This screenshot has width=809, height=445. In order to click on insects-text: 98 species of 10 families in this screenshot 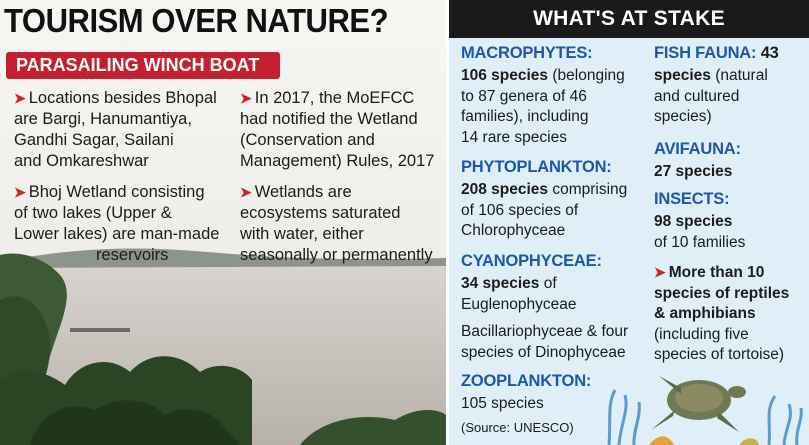, I will do `click(700, 232)`.